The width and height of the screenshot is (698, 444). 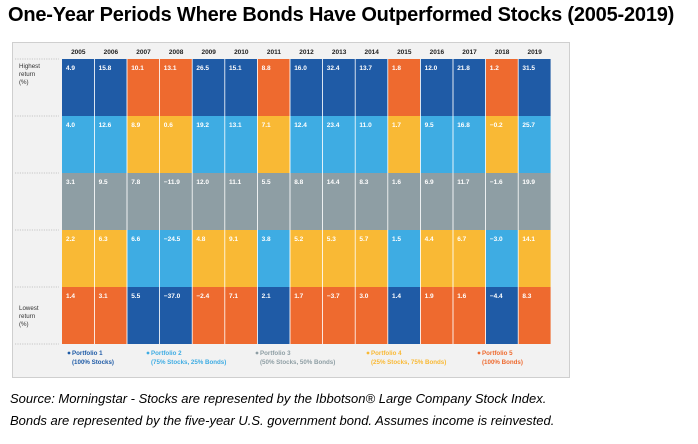 I want to click on cell-value-2013-portfolio-2: 23.4, so click(x=333, y=125).